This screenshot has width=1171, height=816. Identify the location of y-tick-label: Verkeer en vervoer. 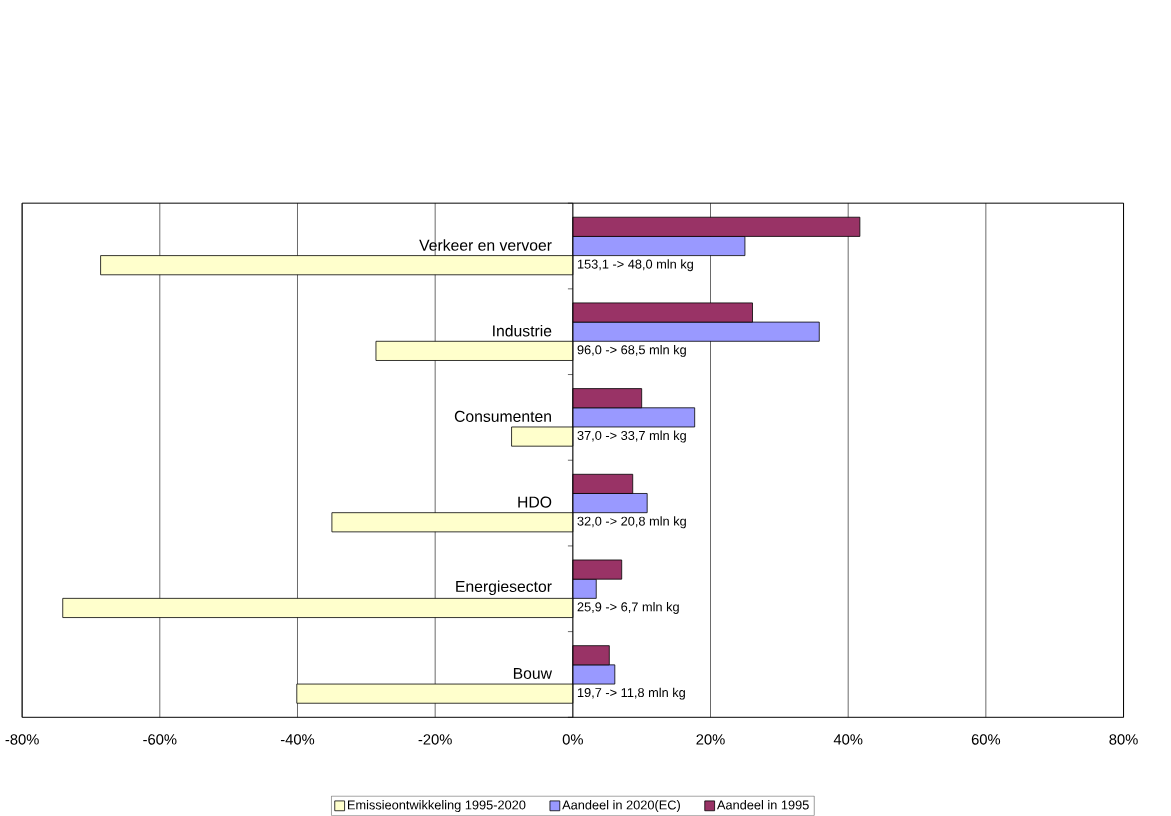
(485, 245).